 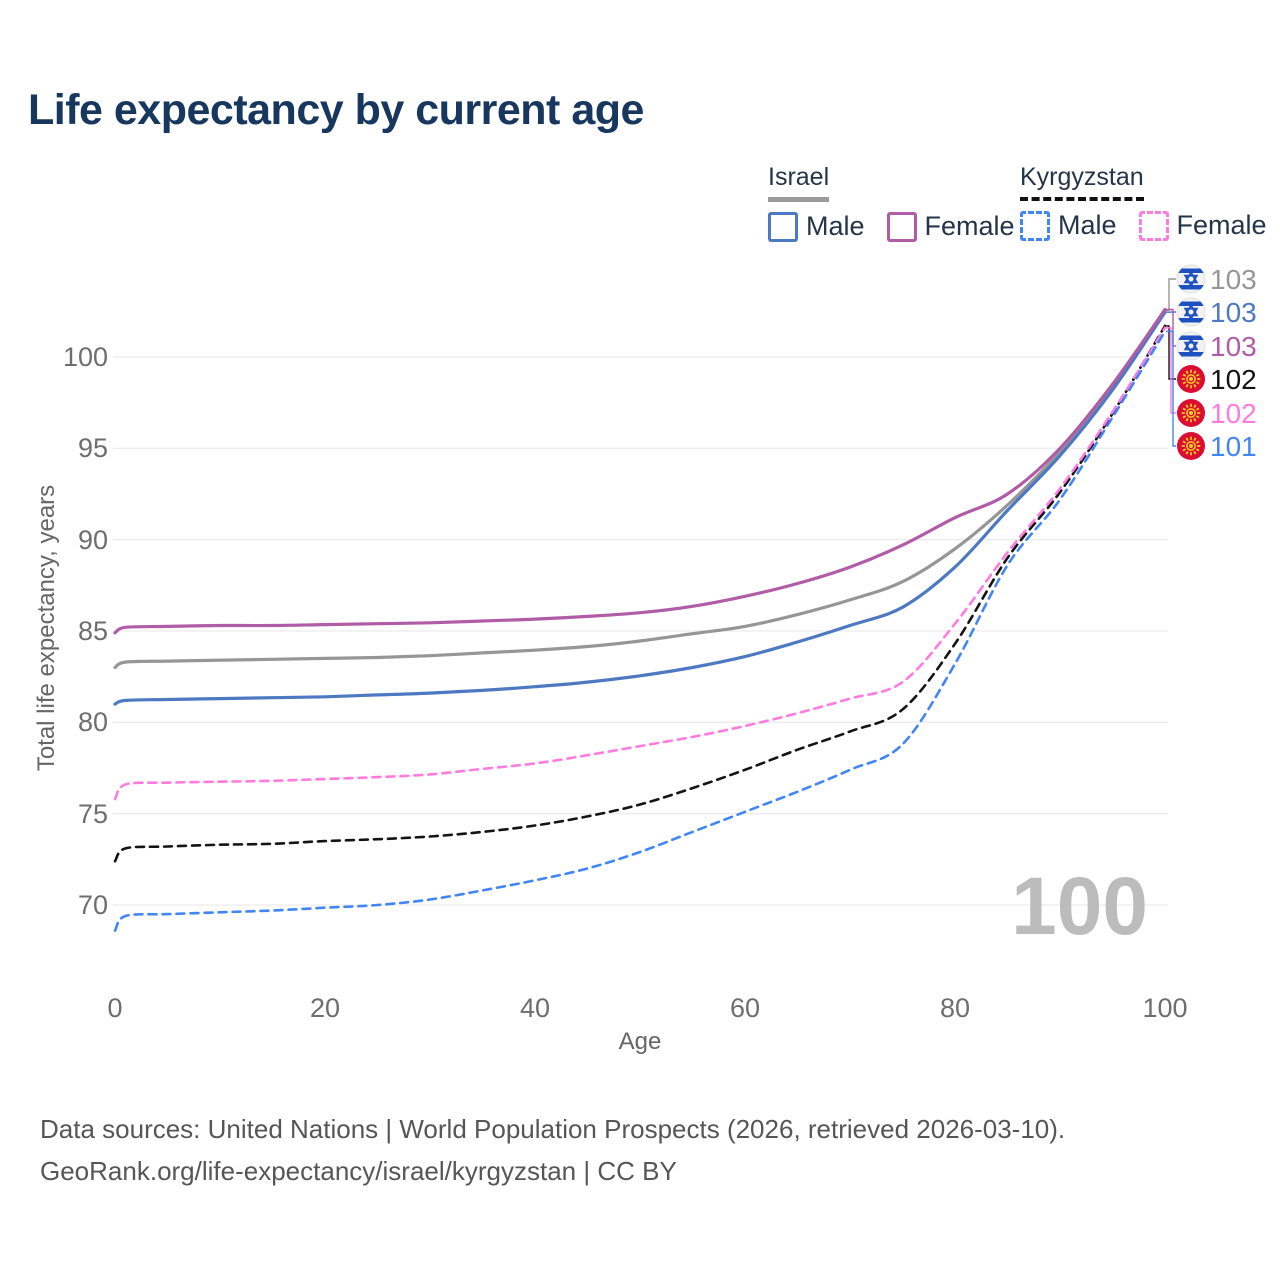 I want to click on y-tick-label-100: 100, so click(x=85, y=357).